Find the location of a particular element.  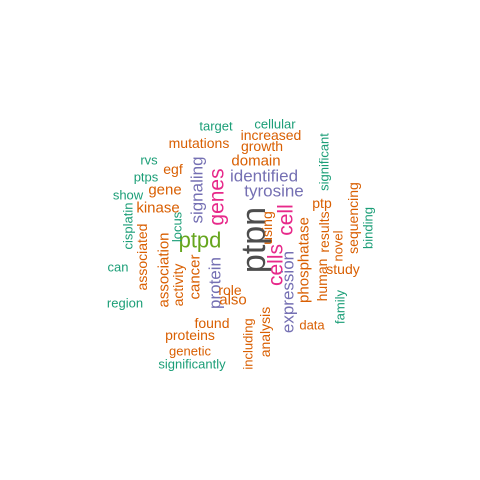

word-protein: protein is located at coordinates (215, 283).